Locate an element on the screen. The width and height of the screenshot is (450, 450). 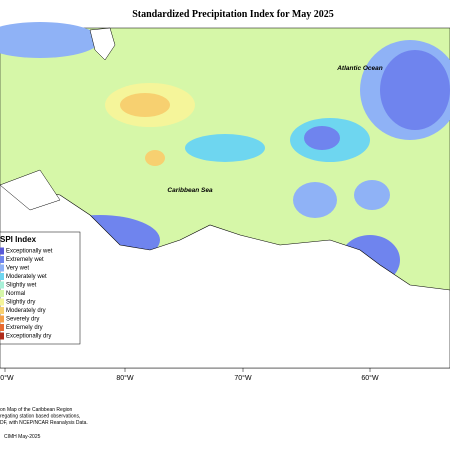
legend-label: Severely dry is located at coordinates (22, 320).